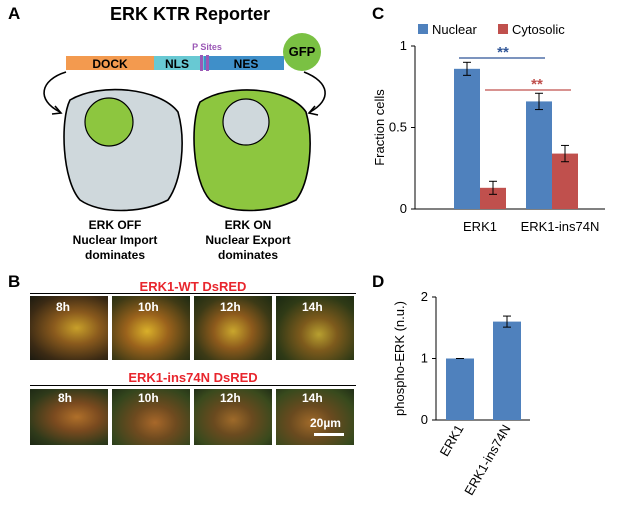 The image size is (617, 512). Describe the element at coordinates (452, 440) in the screenshot. I see `xtick-label-d-0: ERK1` at that location.